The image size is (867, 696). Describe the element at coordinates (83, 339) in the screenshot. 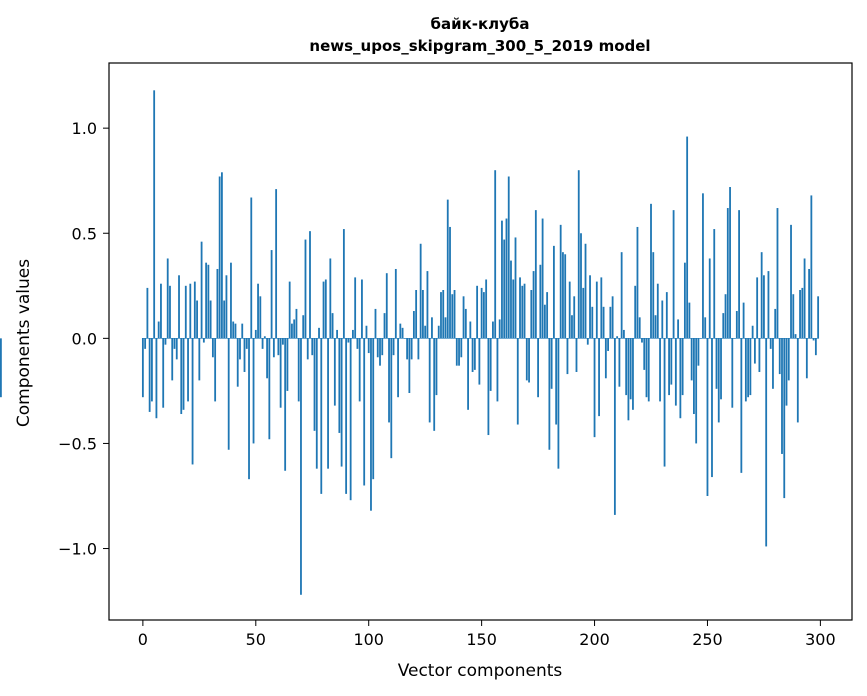

I see `y-axis-ticks: −1.0 −0.5 0.0 0.5 1.0` at that location.